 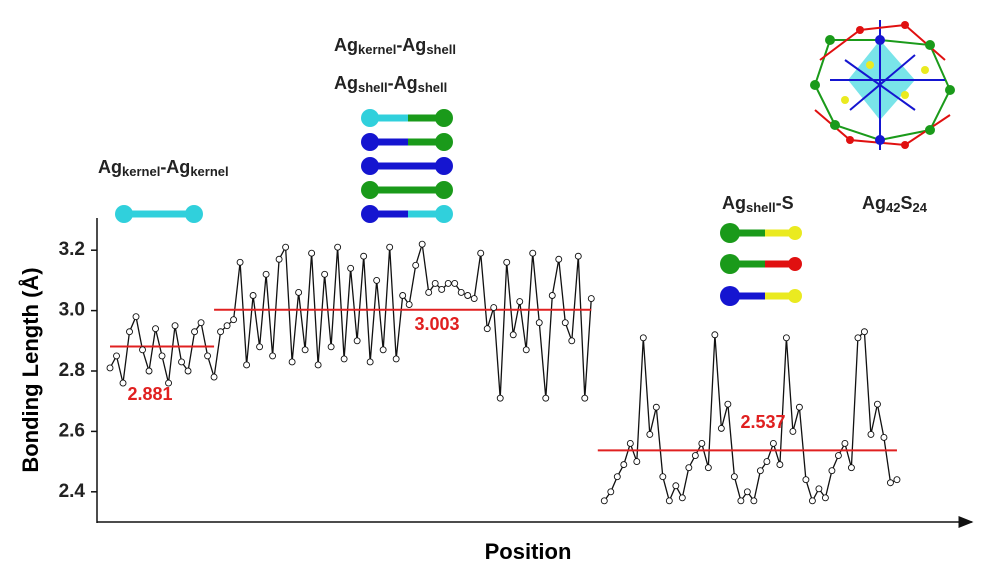 What do you see at coordinates (436, 324) in the screenshot?
I see `mean-label: 3.003` at bounding box center [436, 324].